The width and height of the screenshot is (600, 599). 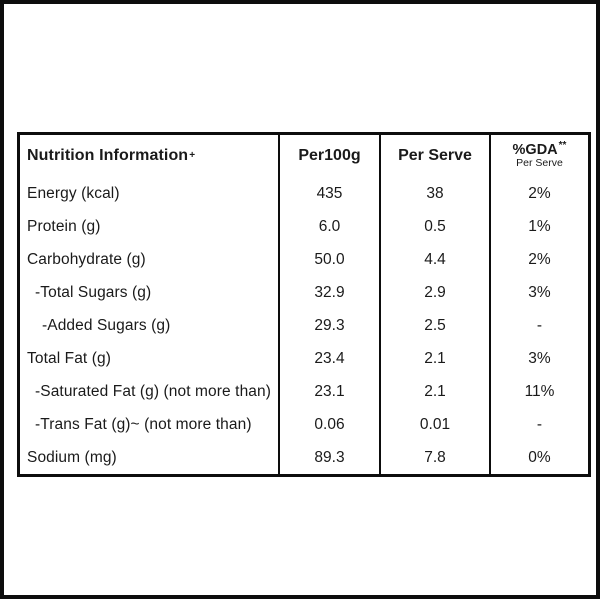 I want to click on row-label: -Trans Fat (g)~ (not more than), so click(x=143, y=424).